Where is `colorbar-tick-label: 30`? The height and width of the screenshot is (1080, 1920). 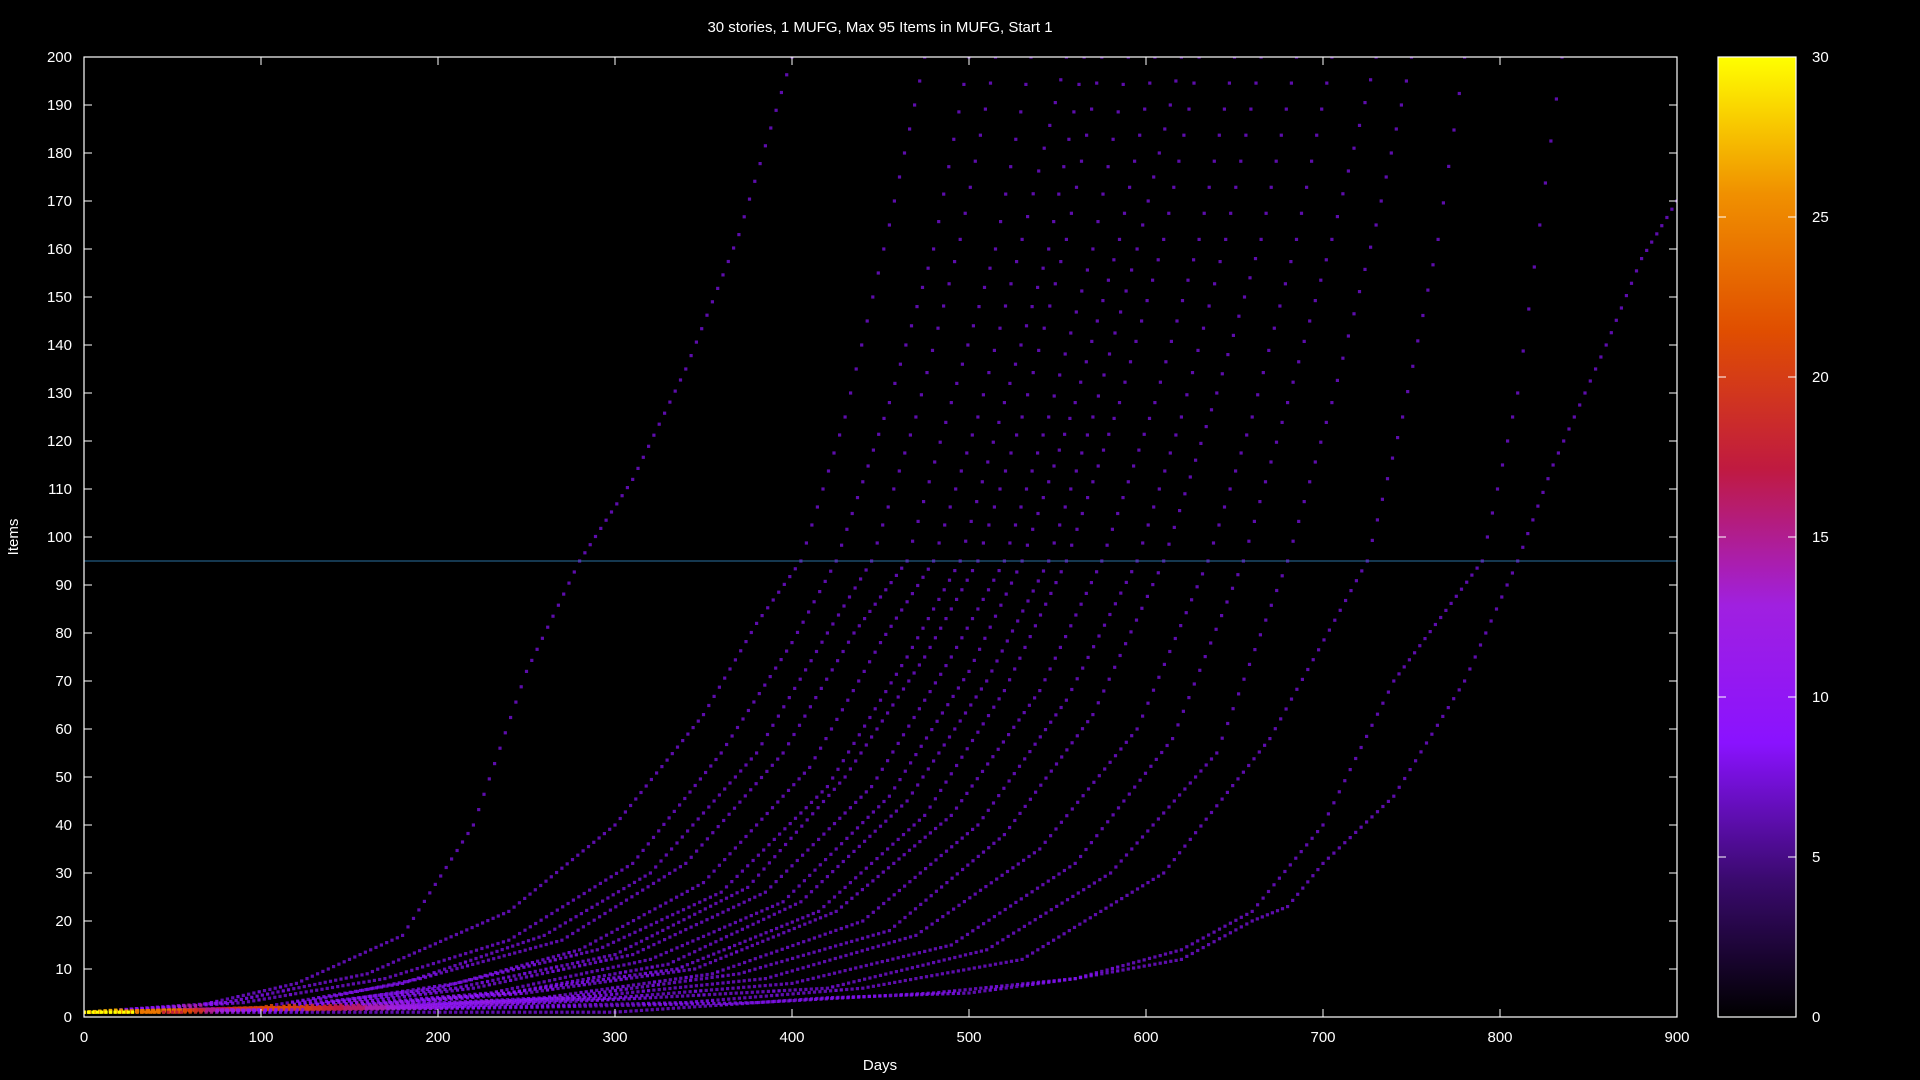
colorbar-tick-label: 30 is located at coordinates (1820, 57).